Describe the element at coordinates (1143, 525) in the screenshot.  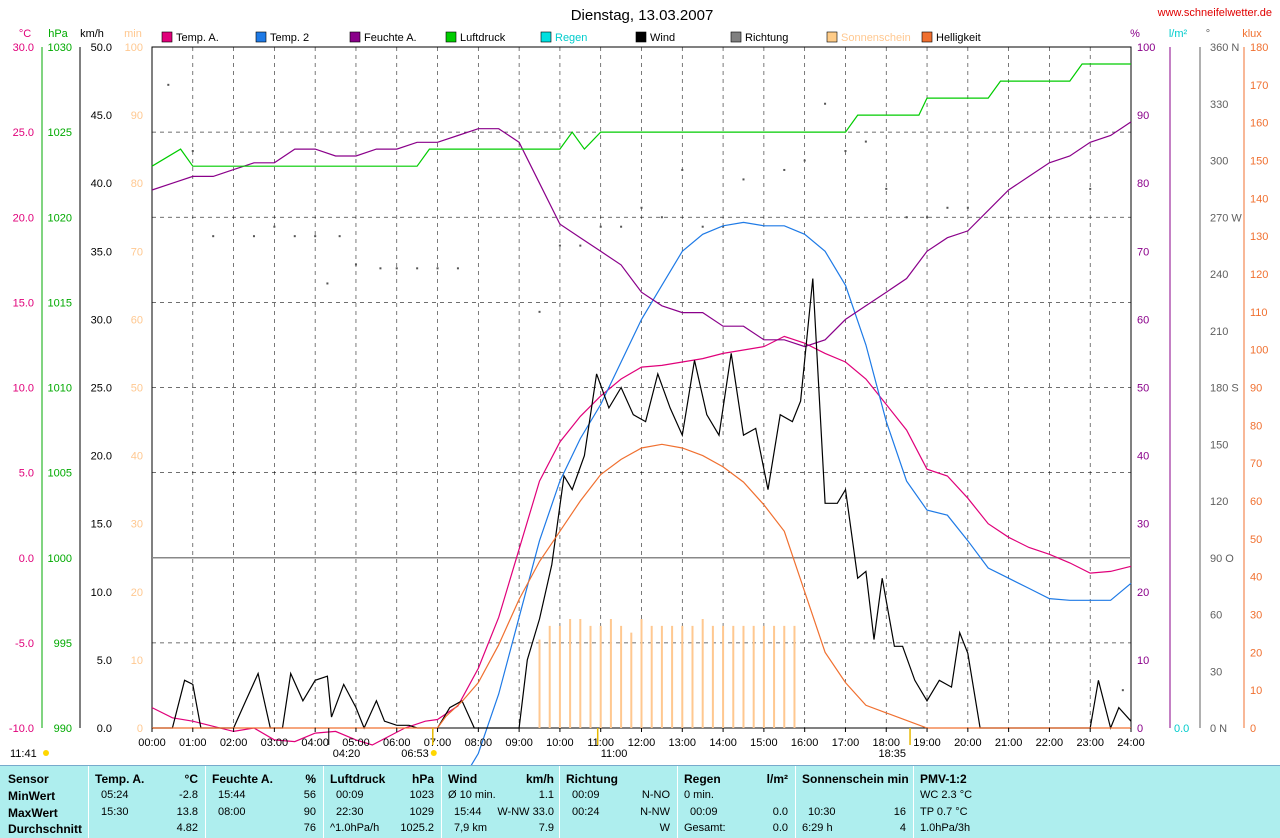
I see `humidity-tick: 30` at that location.